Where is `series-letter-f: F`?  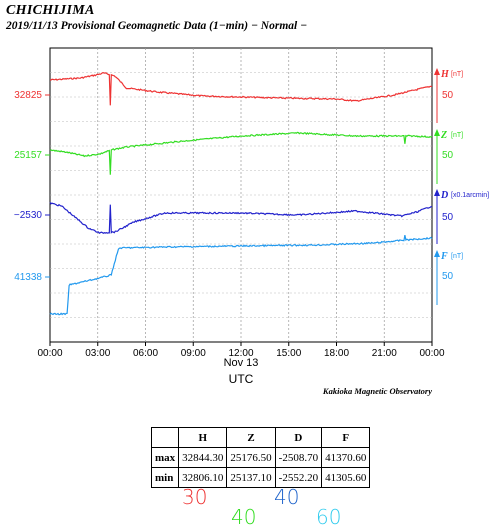 series-letter-f: F is located at coordinates (444, 256).